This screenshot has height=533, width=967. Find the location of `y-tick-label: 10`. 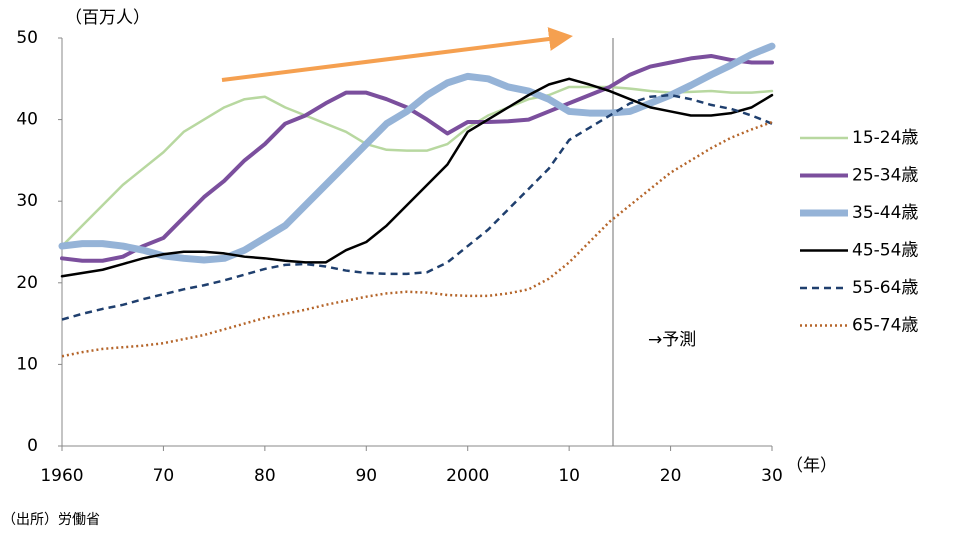

y-tick-label: 10 is located at coordinates (27, 364).